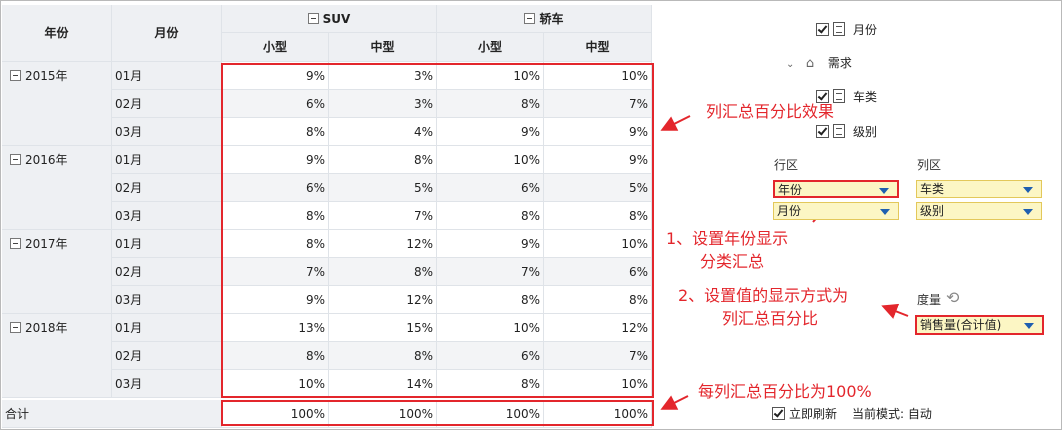  Describe the element at coordinates (57, 188) in the screenshot. I see `year-row-header: 2016年` at that location.